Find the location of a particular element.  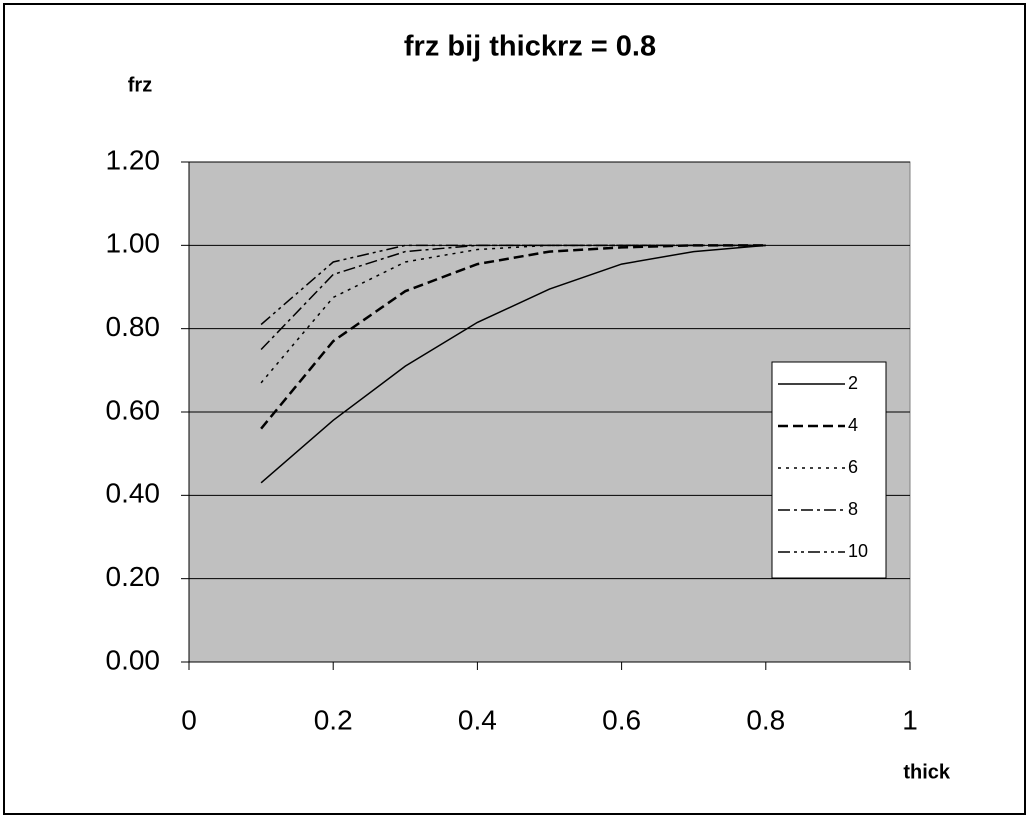

legend-label: 8 is located at coordinates (853, 509).